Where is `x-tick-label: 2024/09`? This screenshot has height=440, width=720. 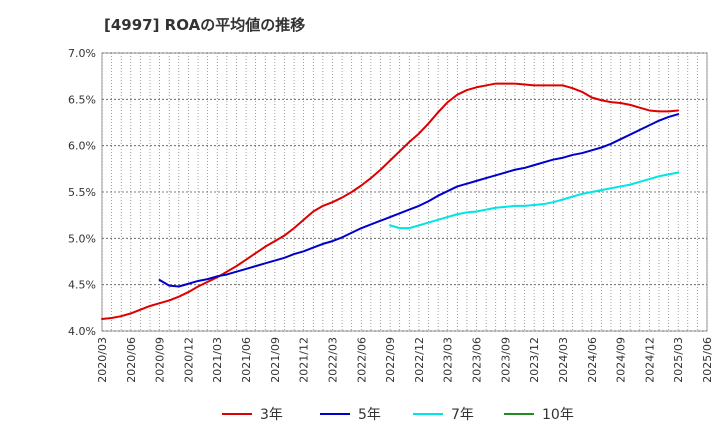
x-tick-label: 2024/09 is located at coordinates (621, 360).